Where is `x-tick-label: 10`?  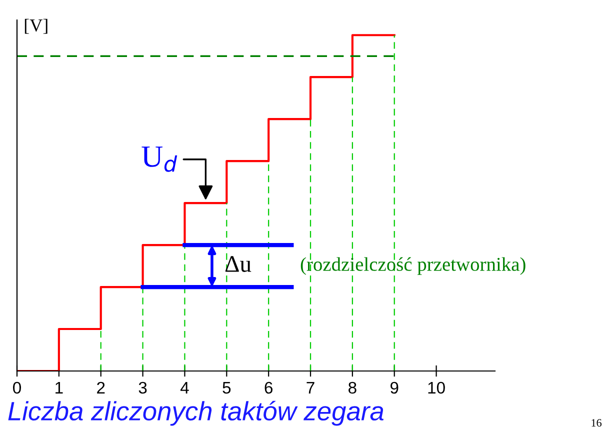 x-tick-label: 10 is located at coordinates (436, 388).